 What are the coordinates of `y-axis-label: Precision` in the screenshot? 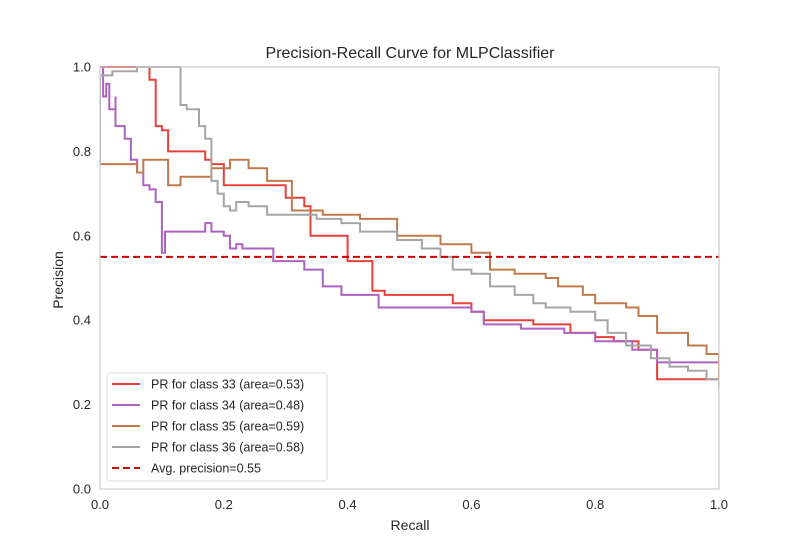 It's located at (58, 280).